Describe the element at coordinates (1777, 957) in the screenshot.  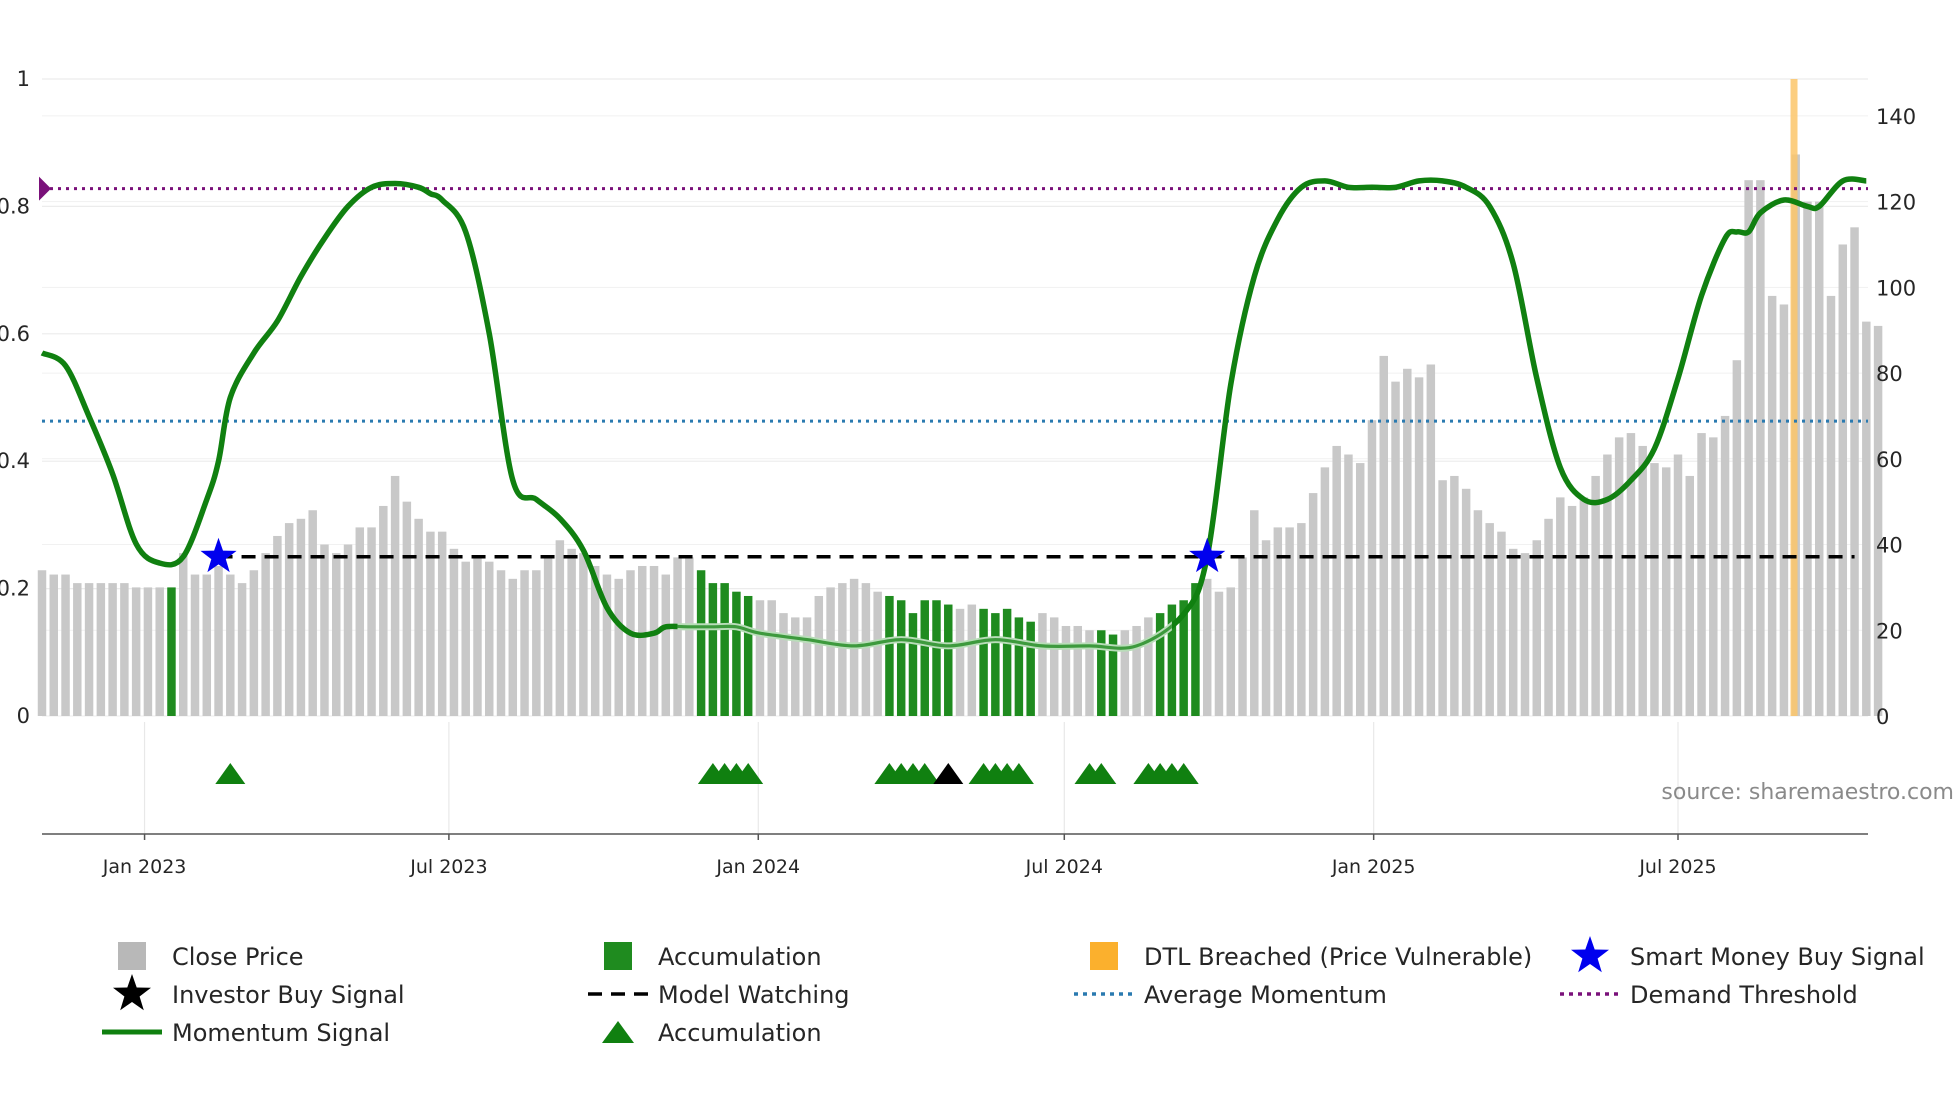
I see `legend-label: Smart Money Buy Signal` at that location.